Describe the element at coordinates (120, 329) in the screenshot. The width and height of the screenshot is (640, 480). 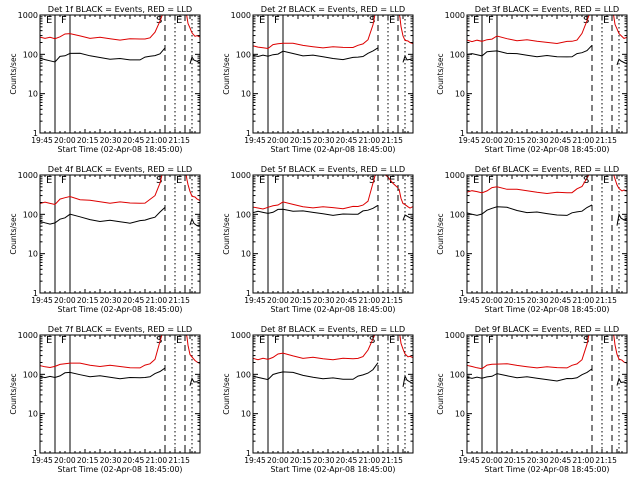
I see `chart-title: Det 7f BLACK = Events, RED = LLD` at that location.